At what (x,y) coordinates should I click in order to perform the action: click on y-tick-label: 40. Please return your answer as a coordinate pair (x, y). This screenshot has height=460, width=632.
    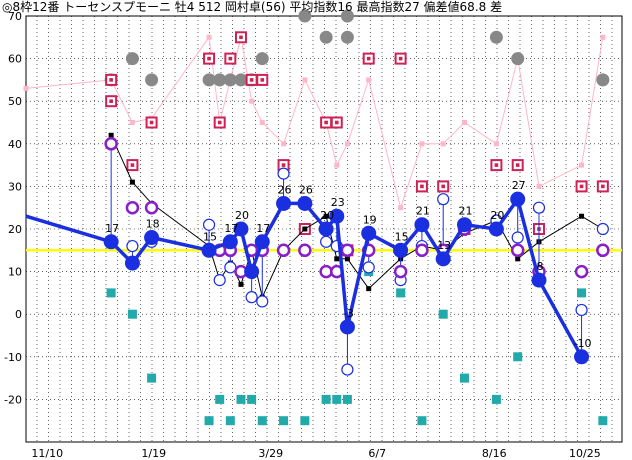
    Looking at the image, I should click on (15, 144).